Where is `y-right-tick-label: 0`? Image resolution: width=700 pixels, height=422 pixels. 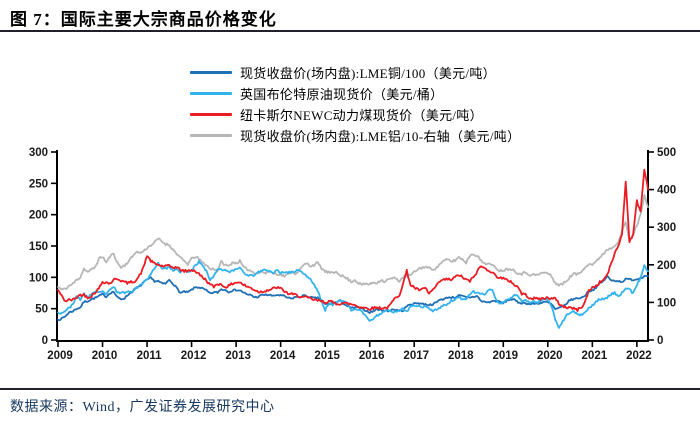
y-right-tick-label: 0 is located at coordinates (660, 341).